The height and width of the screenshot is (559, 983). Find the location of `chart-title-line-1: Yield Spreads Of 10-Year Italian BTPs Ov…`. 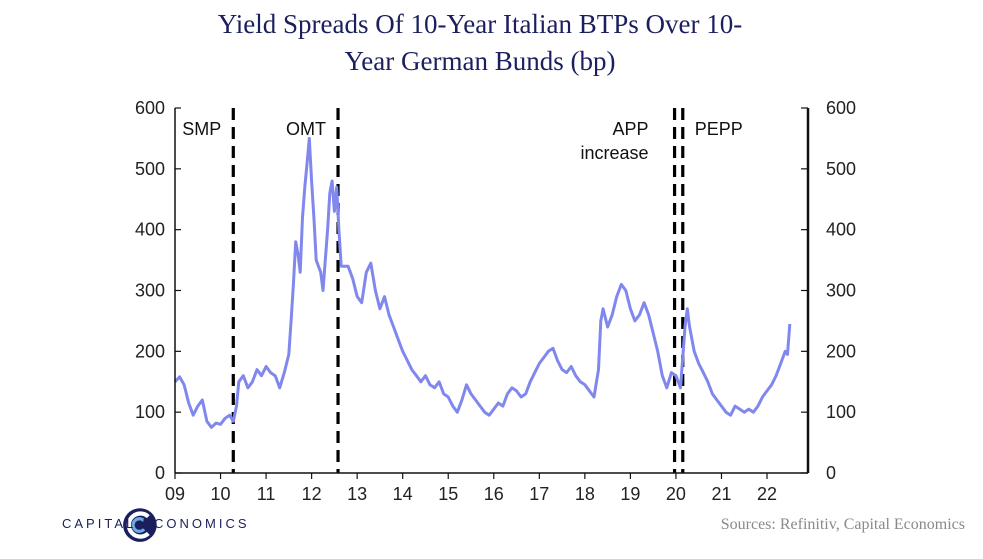

chart-title-line-1: Yield Spreads Of 10-Year Italian BTPs Ov… is located at coordinates (480, 24).